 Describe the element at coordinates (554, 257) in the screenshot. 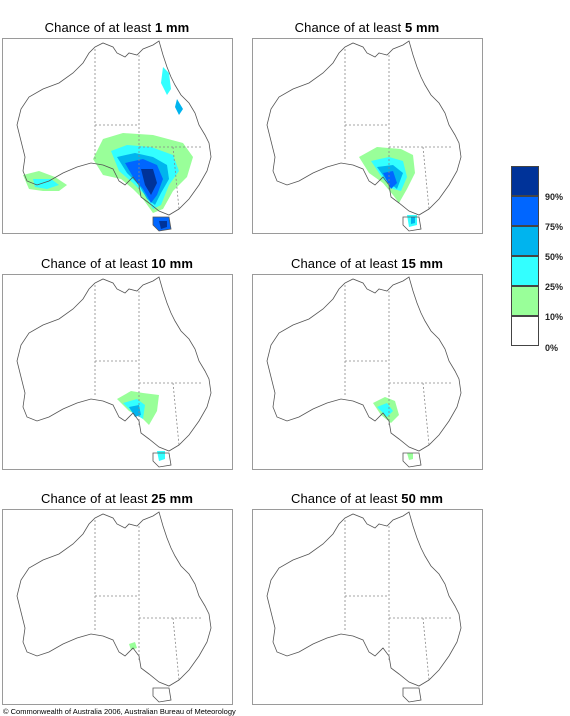

I see `legend-label-50: 50%` at that location.